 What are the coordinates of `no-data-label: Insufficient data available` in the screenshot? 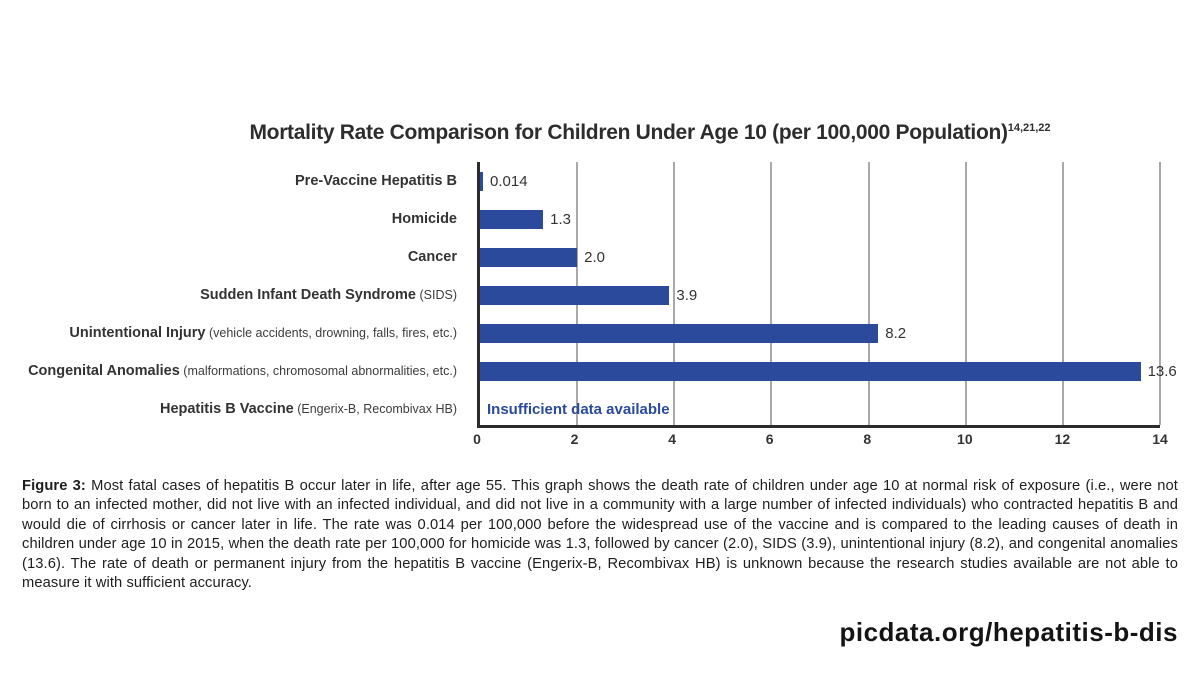 It's located at (578, 409).